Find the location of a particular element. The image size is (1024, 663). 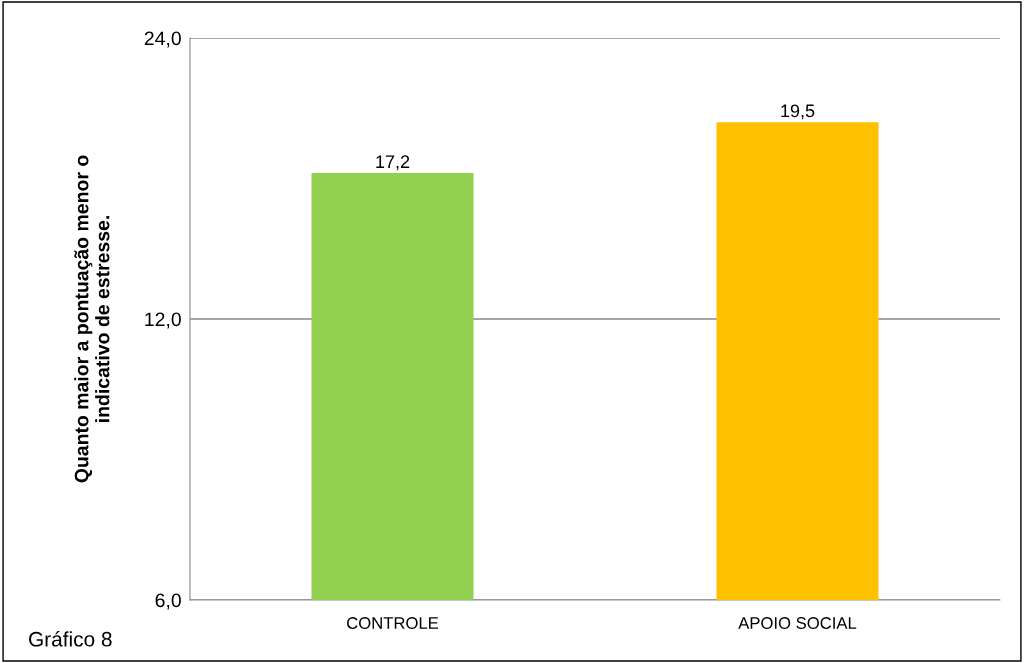

y-tick-label: 12,0 is located at coordinates (163, 320).